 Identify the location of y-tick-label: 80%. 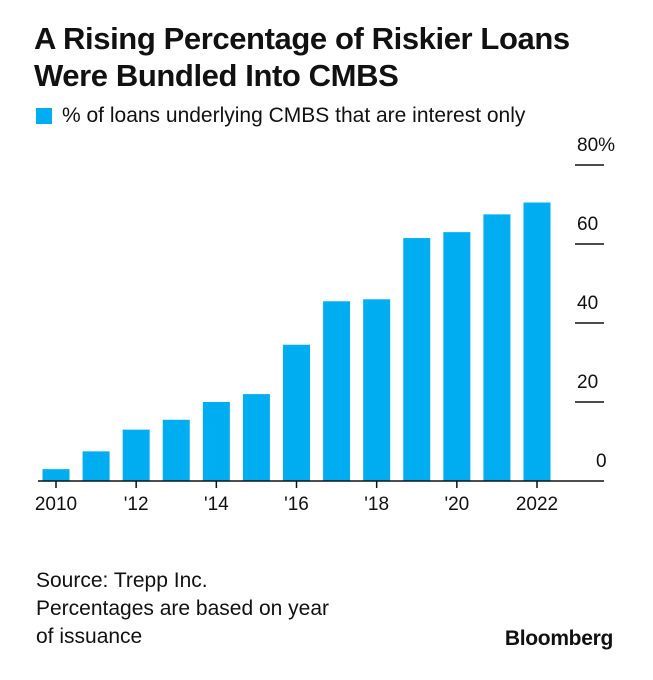
(596, 145).